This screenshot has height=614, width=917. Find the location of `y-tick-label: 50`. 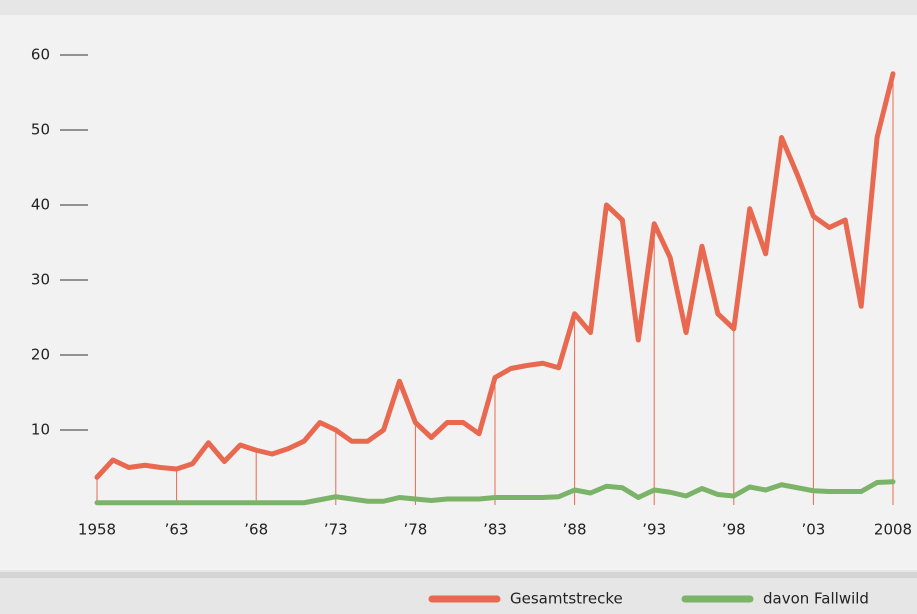

y-tick-label: 50 is located at coordinates (40, 130).